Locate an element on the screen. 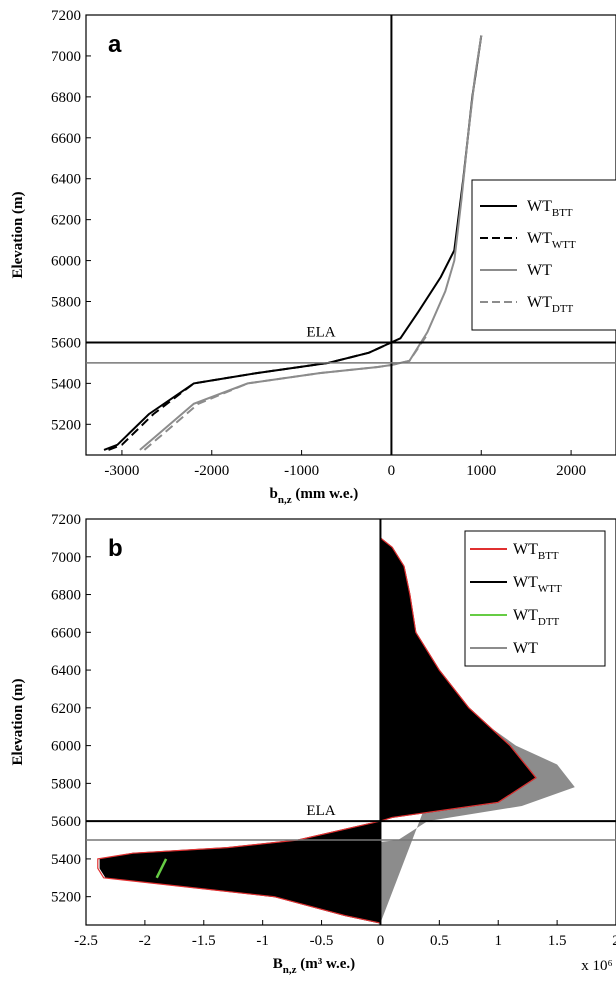  panel-b-xtick-label: -1 is located at coordinates (262, 941).